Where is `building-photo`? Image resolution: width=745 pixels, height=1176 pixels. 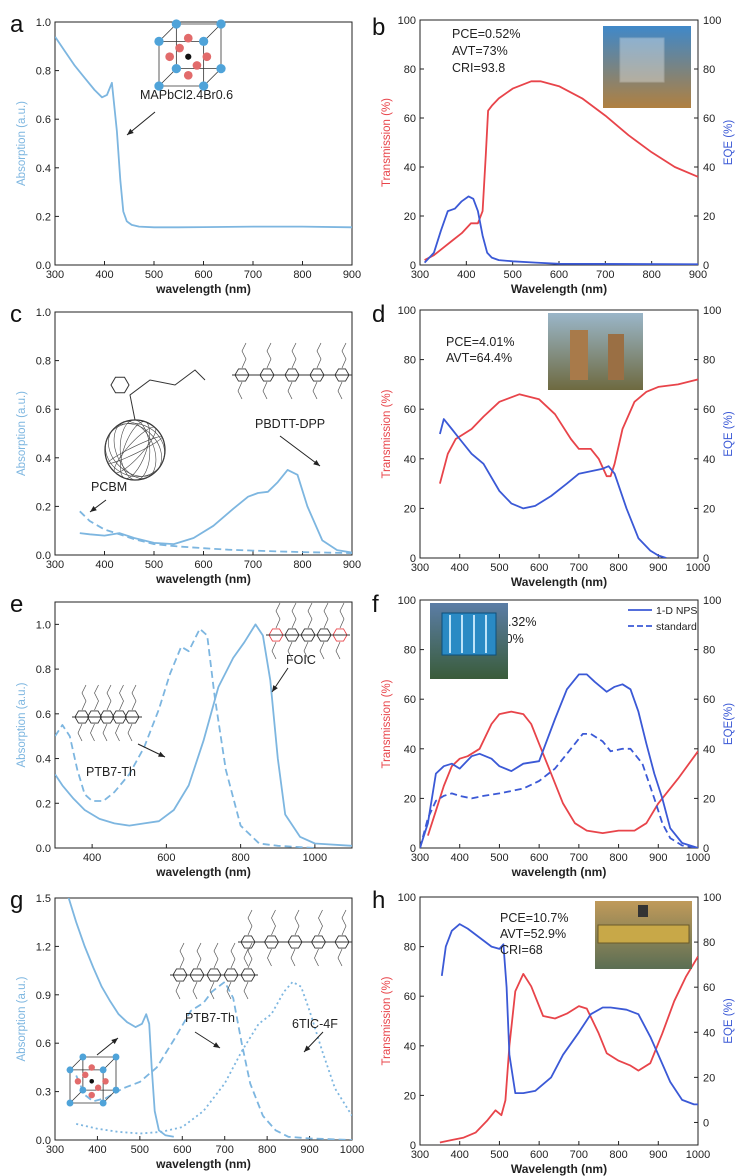 building-photo is located at coordinates (595, 351).